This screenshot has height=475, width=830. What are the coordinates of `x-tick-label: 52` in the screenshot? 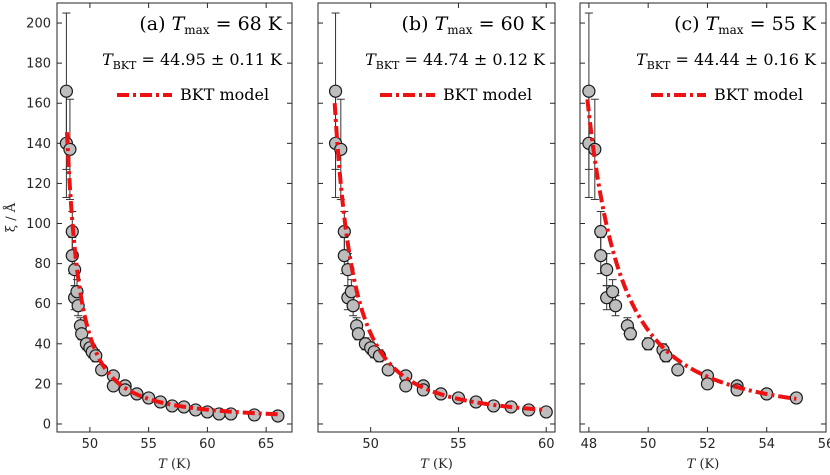 It's located at (707, 444).